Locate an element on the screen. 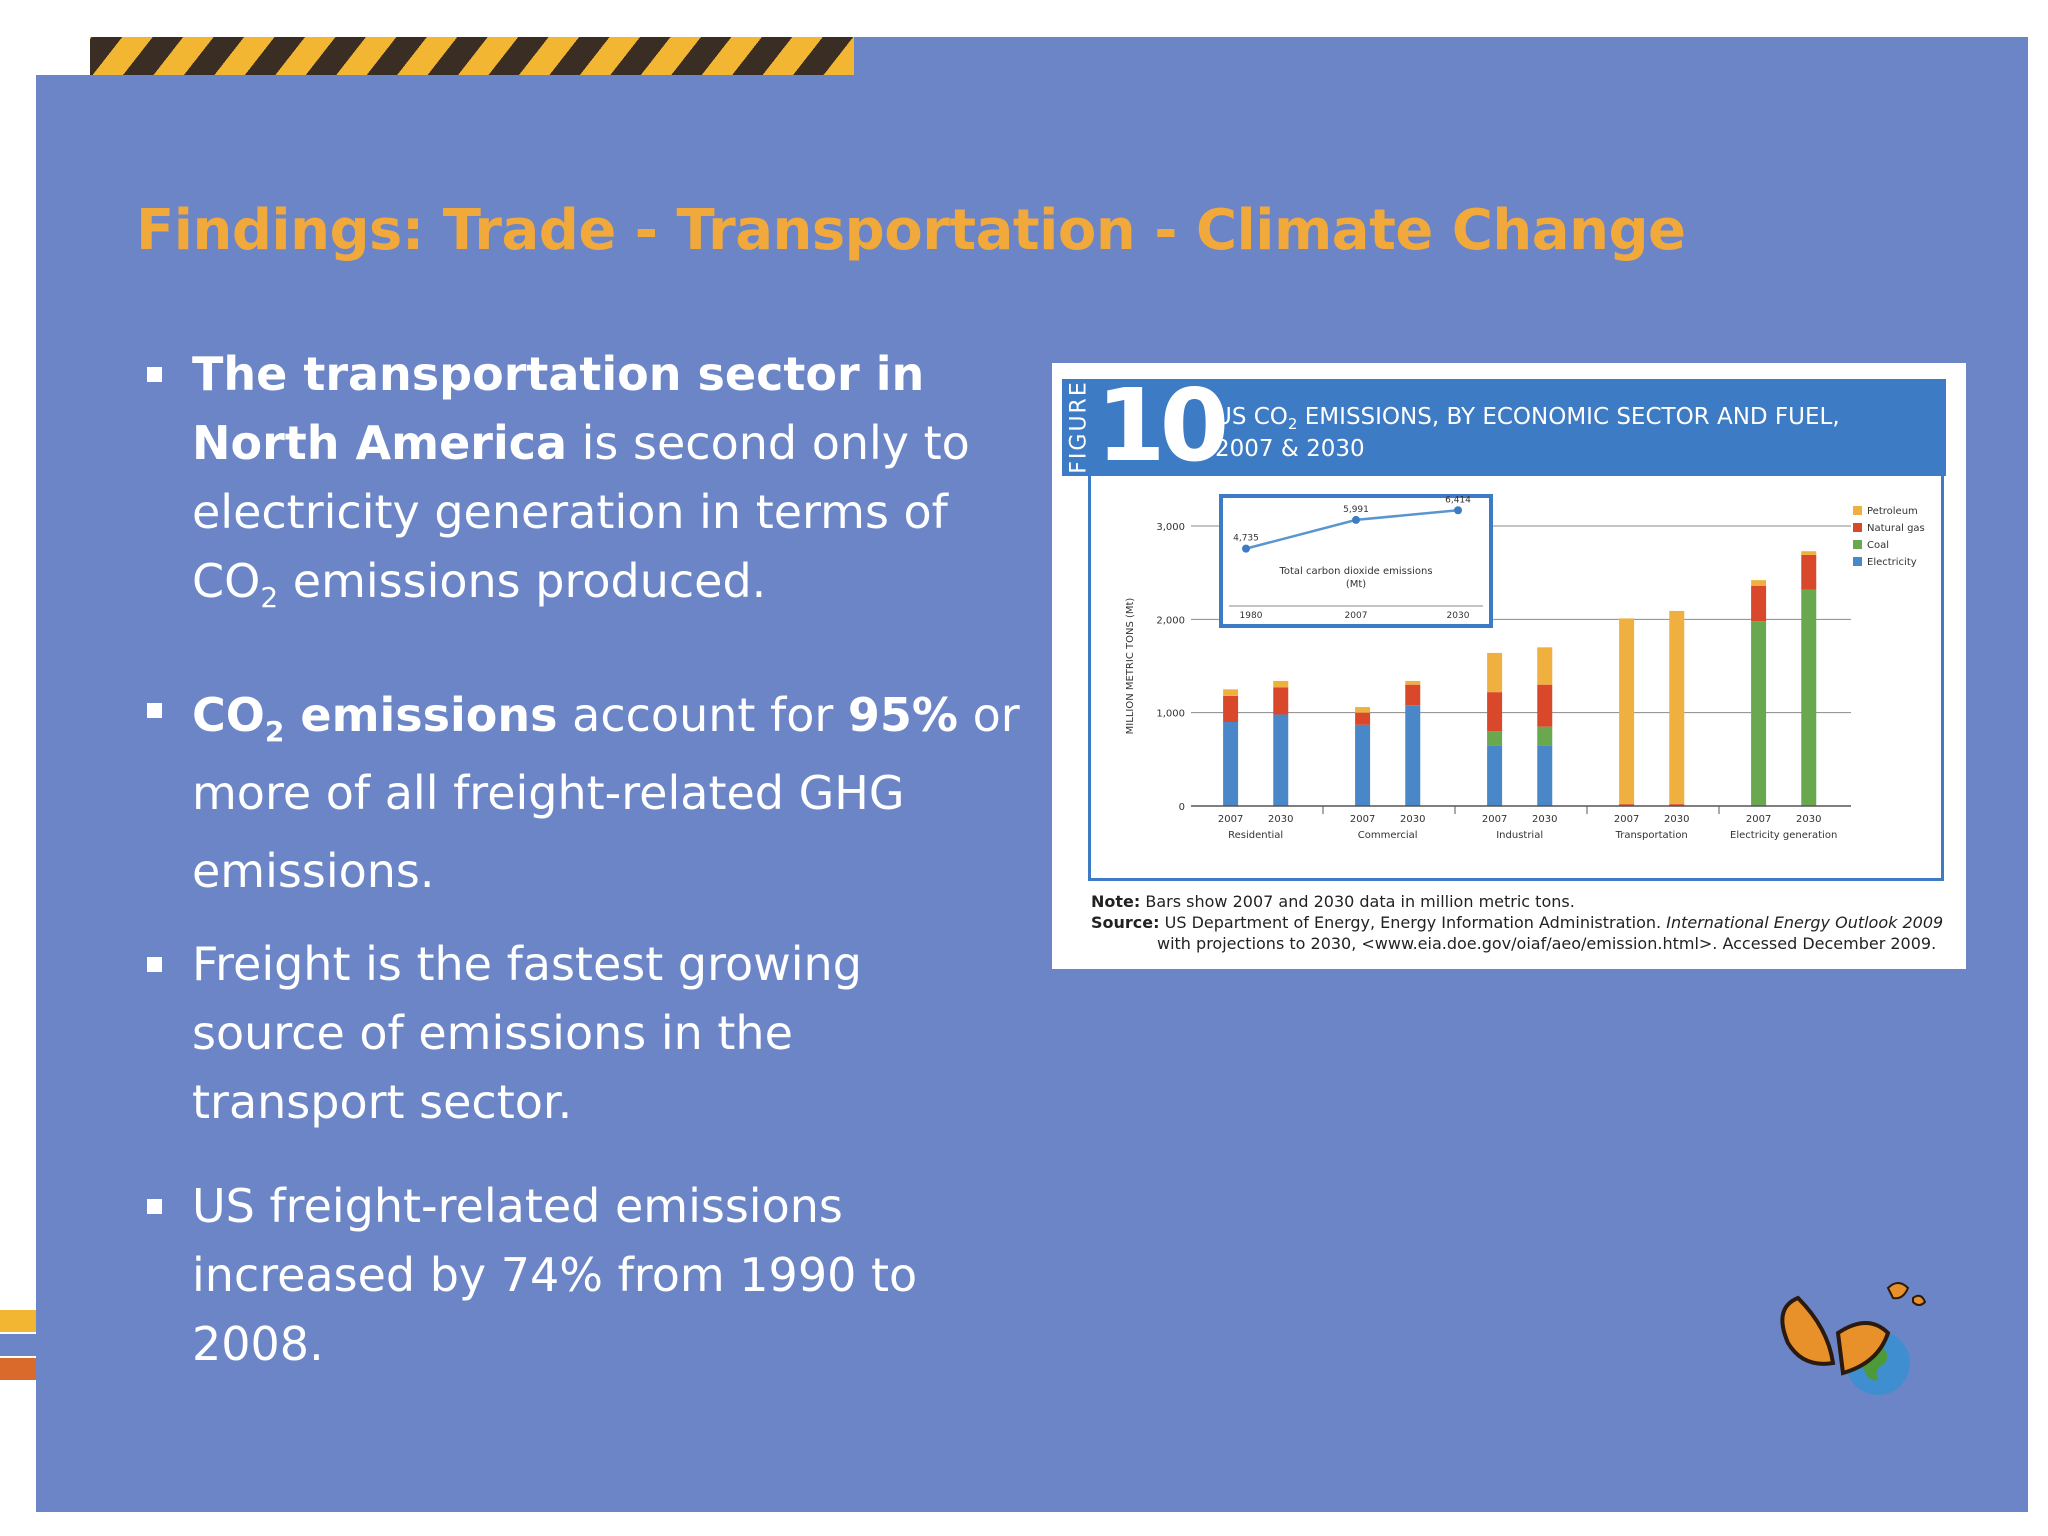 This screenshot has width=2048, height=1536. bullet-1-text-end: emissions produced. is located at coordinates (522, 581).